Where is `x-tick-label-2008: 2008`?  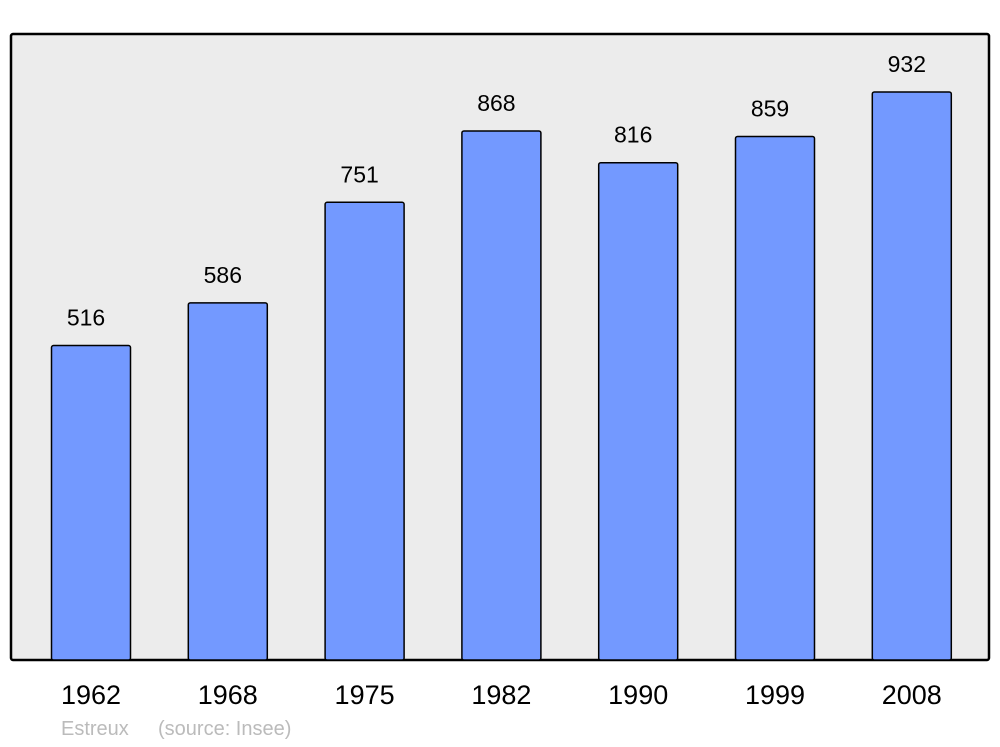
x-tick-label-2008: 2008 is located at coordinates (912, 695).